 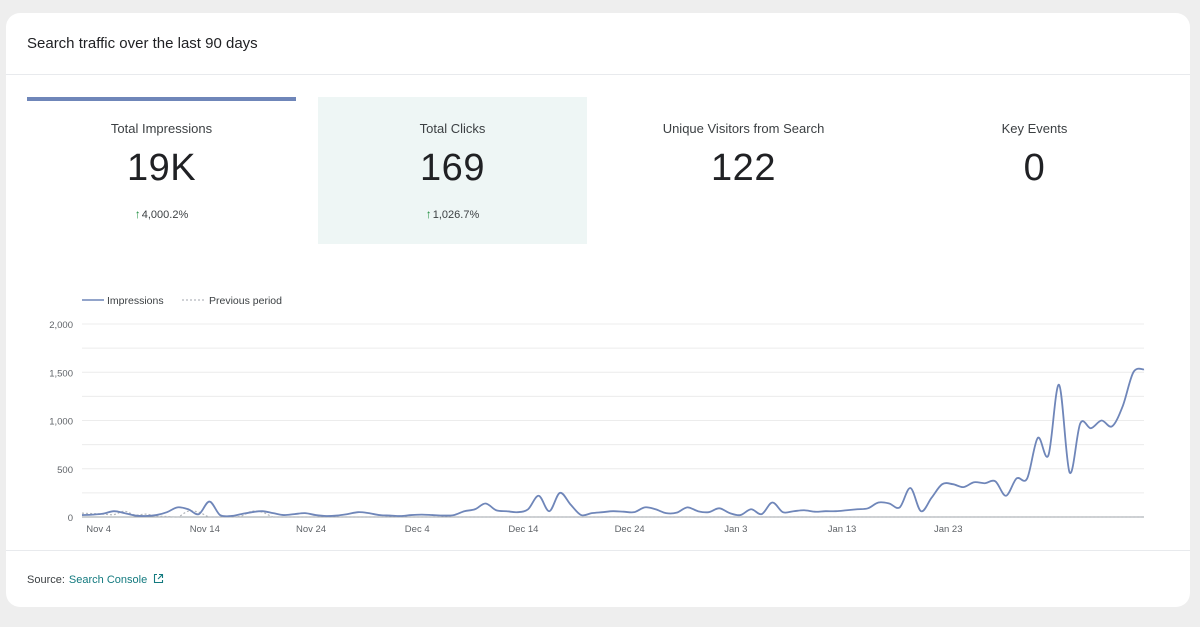 I want to click on tile-value: 122, so click(x=743, y=168).